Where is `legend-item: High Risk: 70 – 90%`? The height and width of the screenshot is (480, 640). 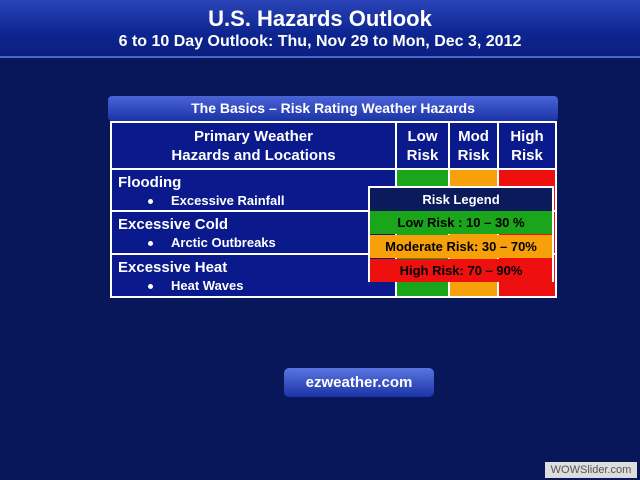
legend-item: High Risk: 70 – 90% is located at coordinates (461, 270).